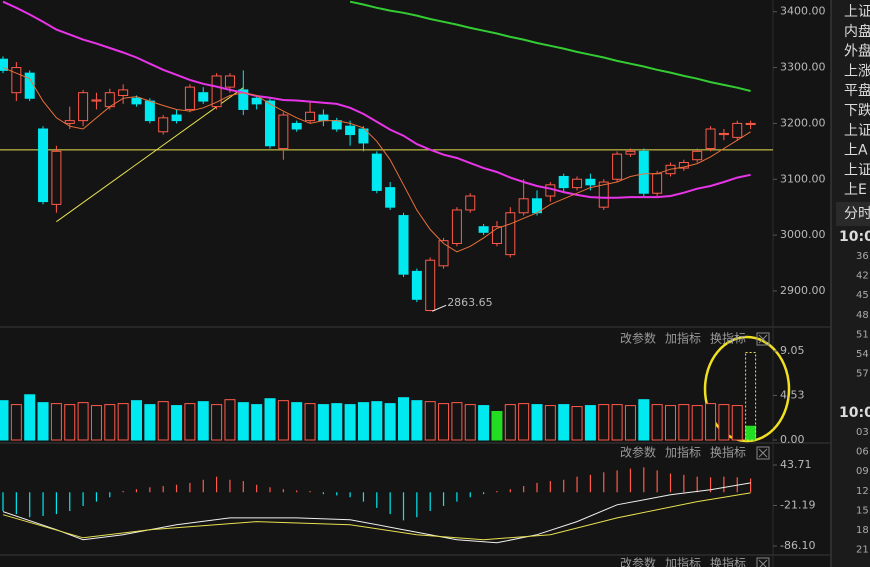 The image size is (870, 567). Describe the element at coordinates (862, 315) in the screenshot. I see `time-row: 48` at that location.